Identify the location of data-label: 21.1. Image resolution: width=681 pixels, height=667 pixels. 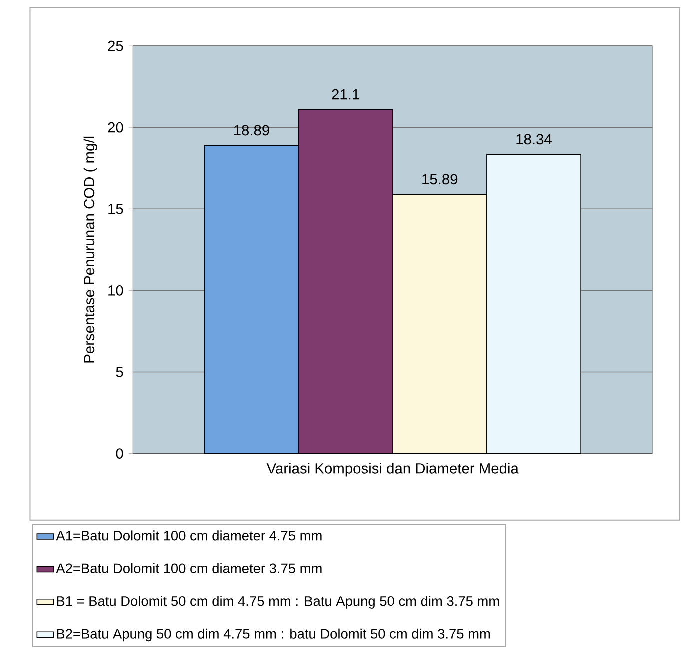
(346, 94).